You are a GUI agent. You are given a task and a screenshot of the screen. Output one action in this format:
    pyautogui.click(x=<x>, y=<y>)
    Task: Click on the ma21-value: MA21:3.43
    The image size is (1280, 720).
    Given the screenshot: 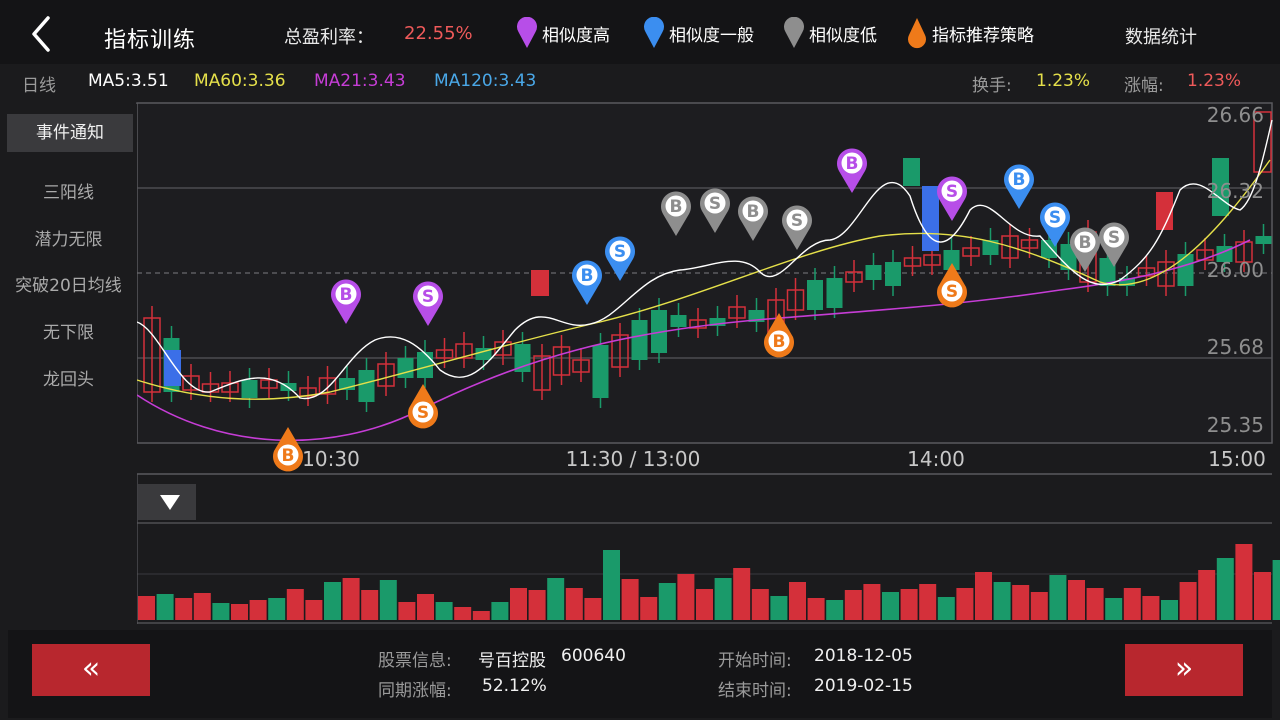 What is the action you would take?
    pyautogui.click(x=360, y=81)
    